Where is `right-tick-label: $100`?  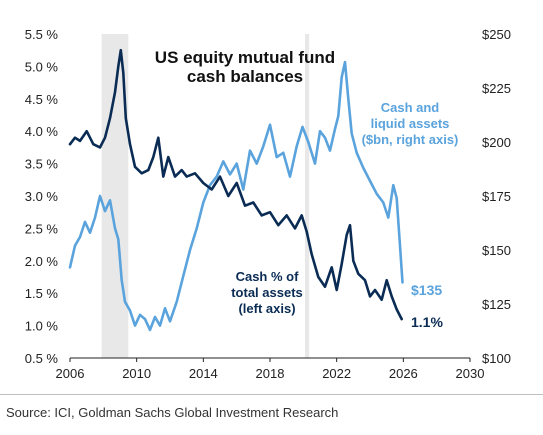 right-tick-label: $100 is located at coordinates (496, 358).